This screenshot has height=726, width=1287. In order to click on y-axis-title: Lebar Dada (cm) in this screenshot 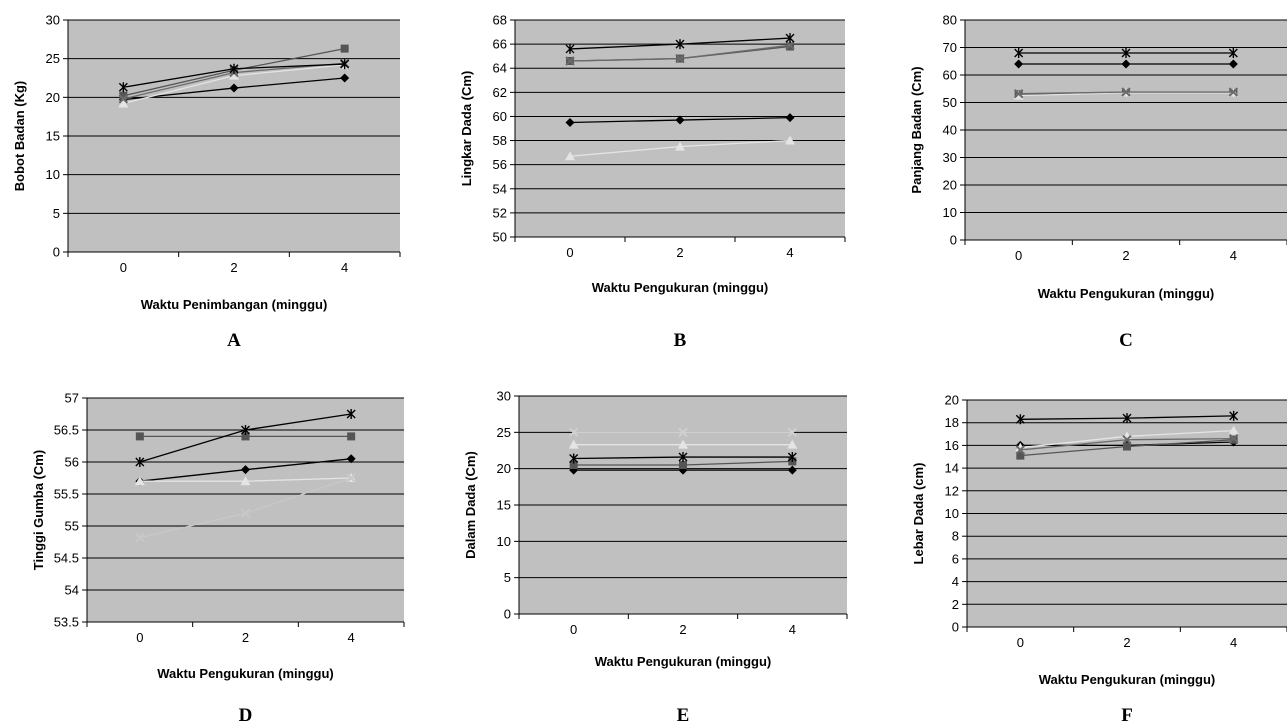, I will do `click(918, 514)`.